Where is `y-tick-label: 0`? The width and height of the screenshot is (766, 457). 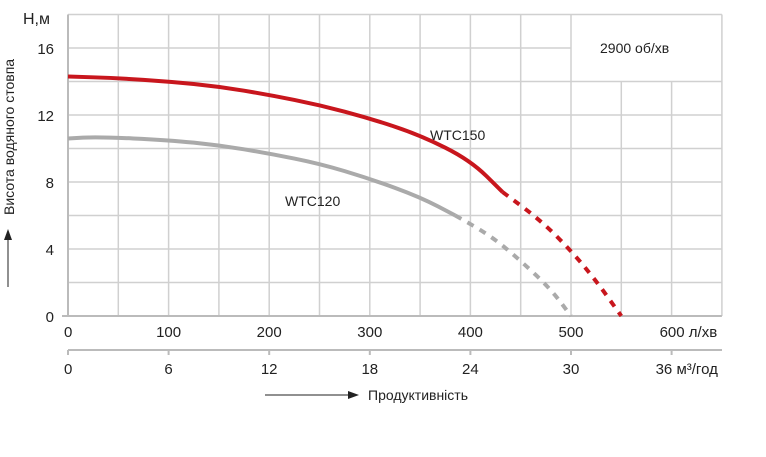 y-tick-label: 0 is located at coordinates (50, 317).